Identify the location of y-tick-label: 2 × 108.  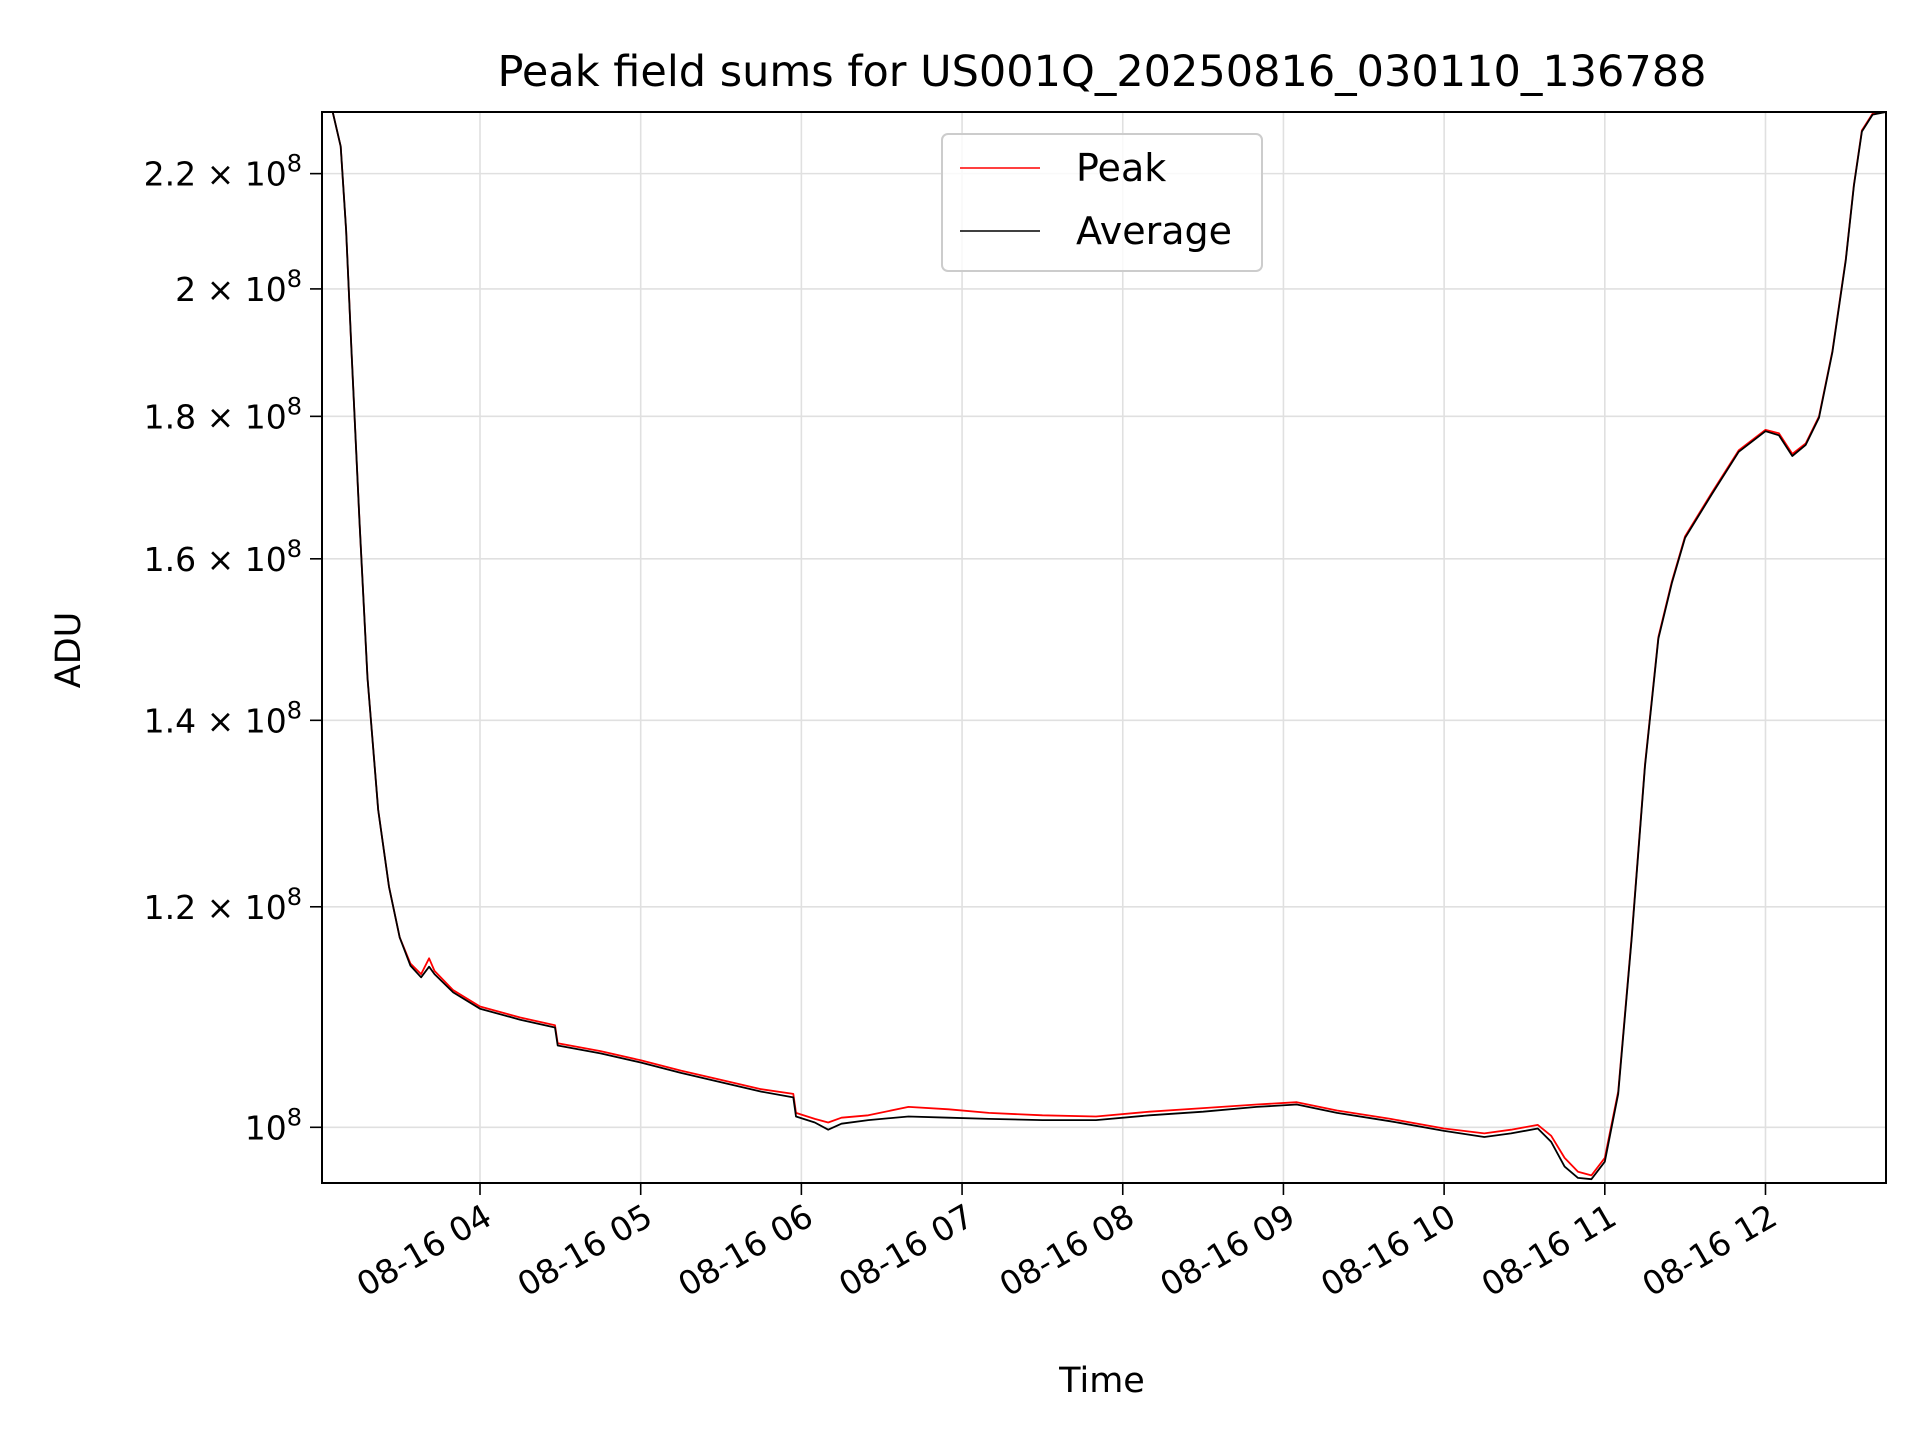
(238, 287).